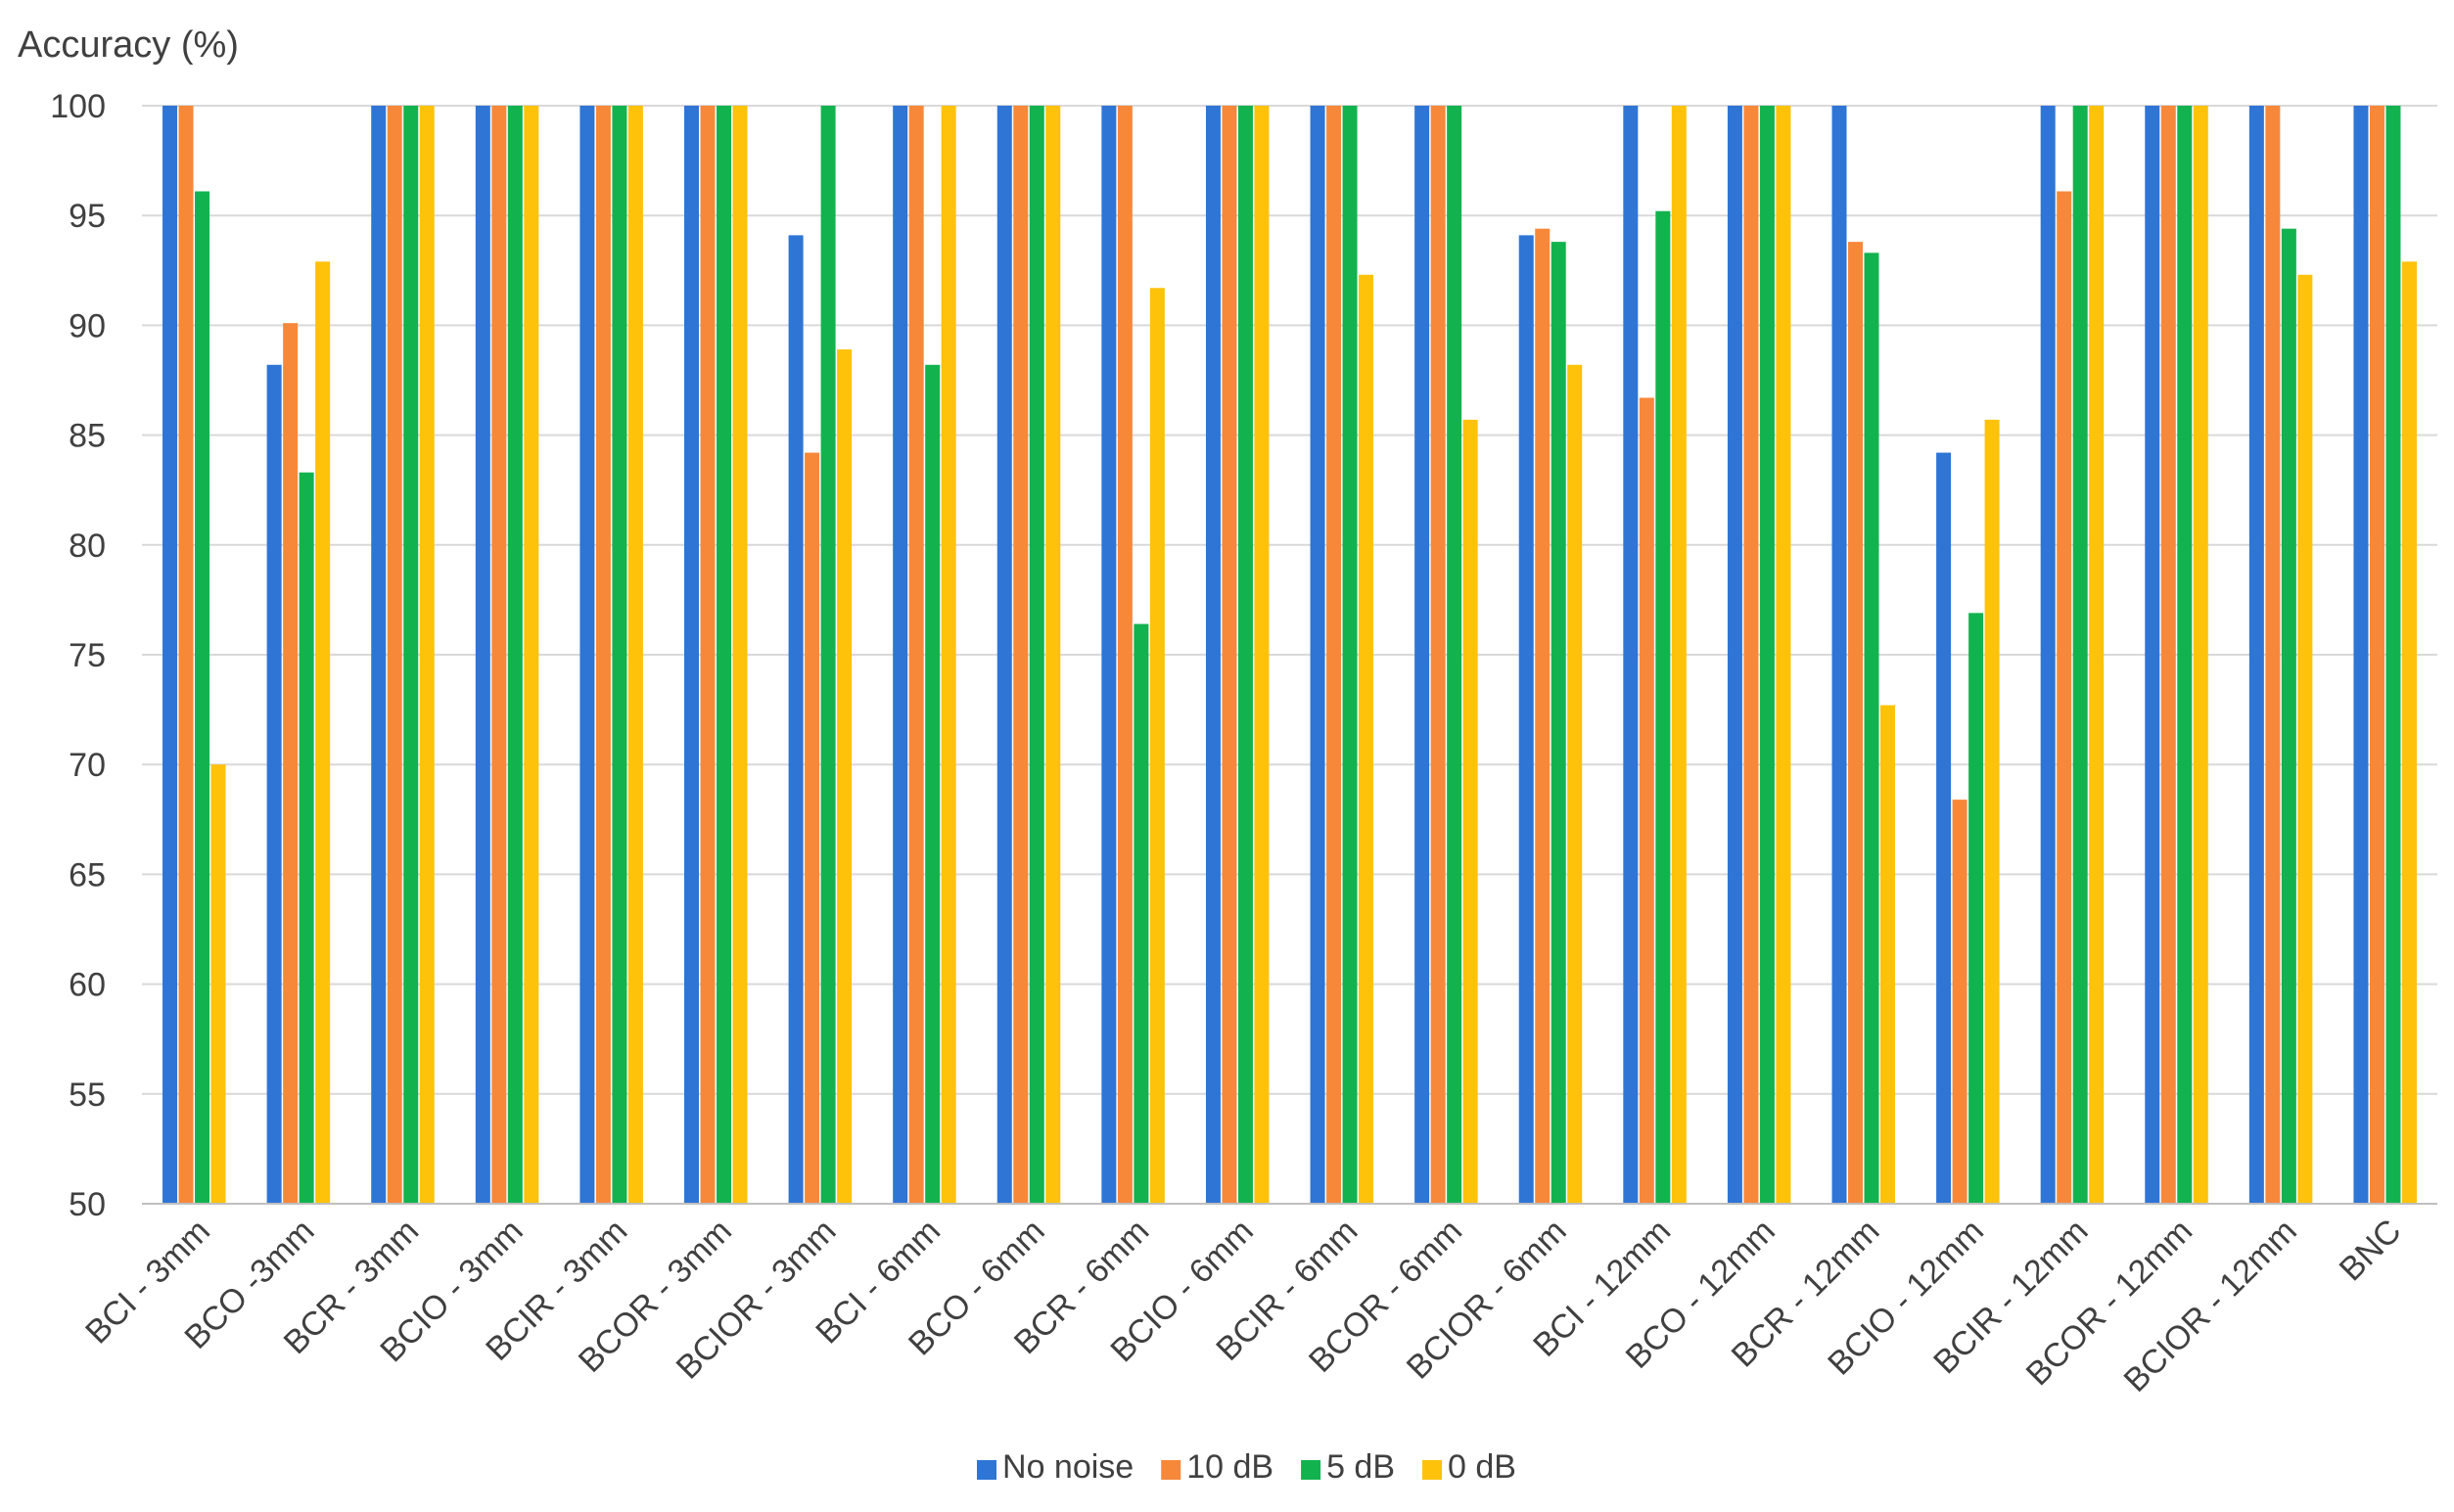 The height and width of the screenshot is (1512, 2454). I want to click on y-tick-label: 65, so click(87, 874).